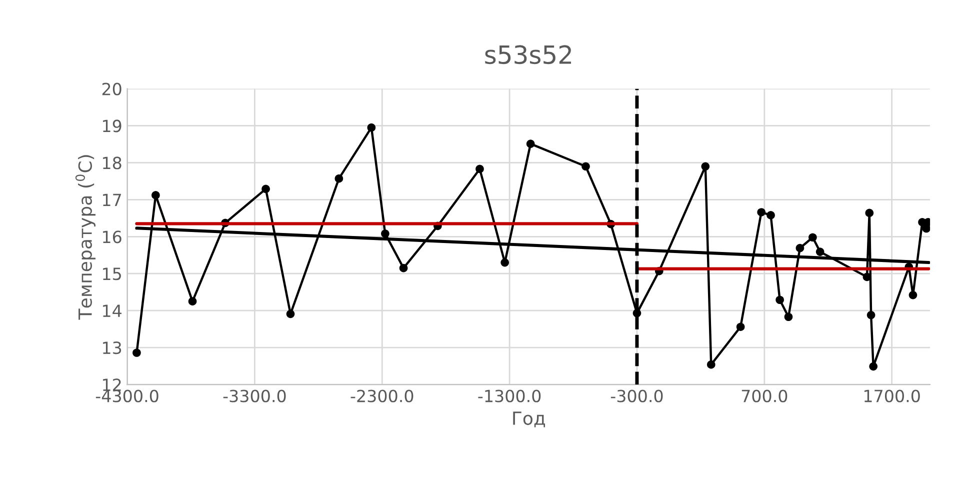  Describe the element at coordinates (112, 200) in the screenshot. I see `y-tick-label: 17` at that location.